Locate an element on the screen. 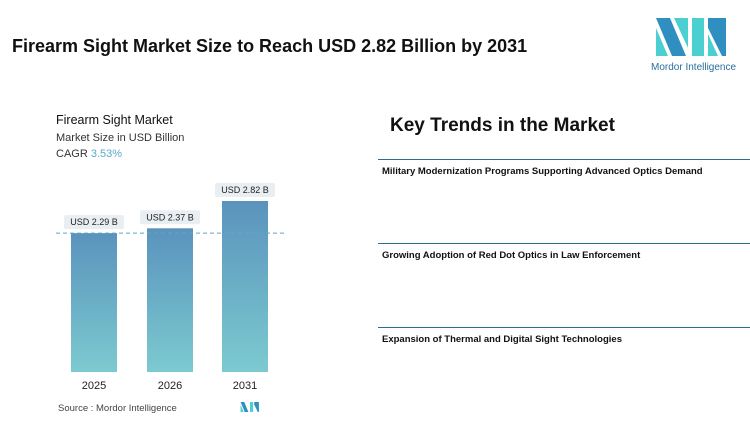 The width and height of the screenshot is (750, 421). data-label: USD 2.37 B is located at coordinates (170, 217).